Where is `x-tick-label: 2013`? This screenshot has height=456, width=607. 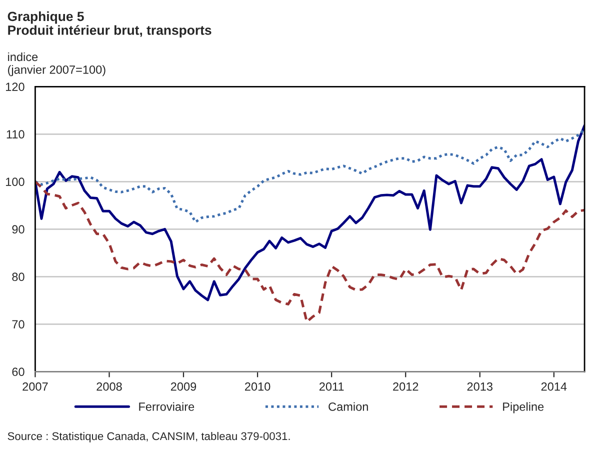 x-tick-label: 2013 is located at coordinates (479, 386).